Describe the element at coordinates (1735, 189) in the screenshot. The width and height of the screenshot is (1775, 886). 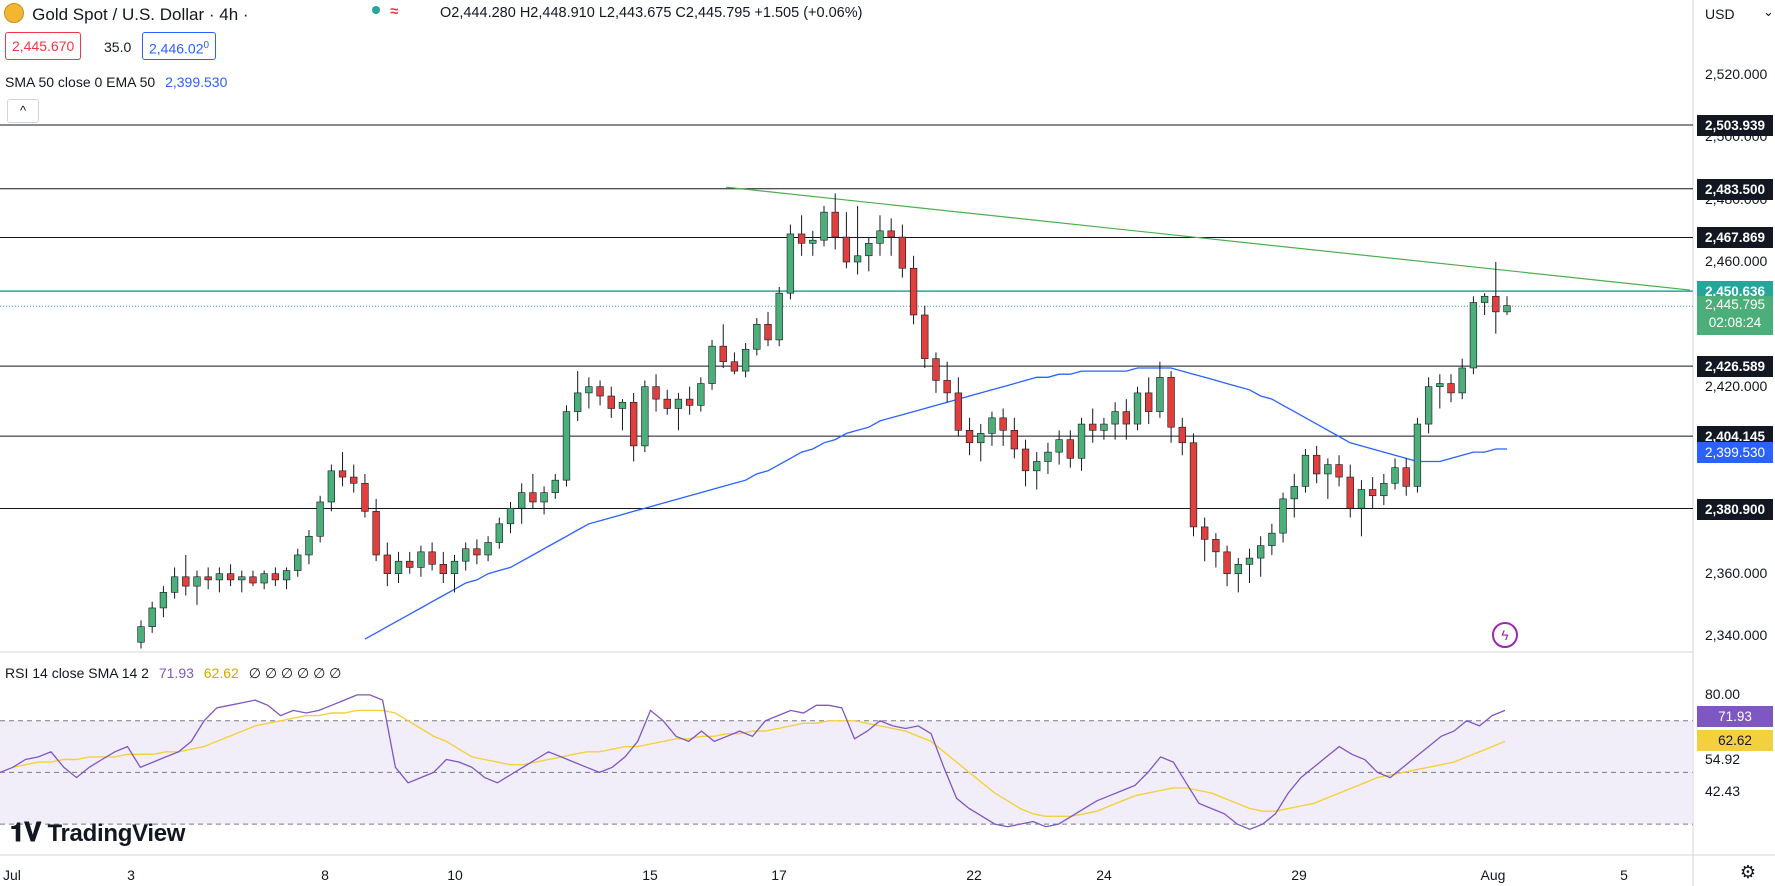
I see `horizontal-level-label: 2,483.500` at that location.